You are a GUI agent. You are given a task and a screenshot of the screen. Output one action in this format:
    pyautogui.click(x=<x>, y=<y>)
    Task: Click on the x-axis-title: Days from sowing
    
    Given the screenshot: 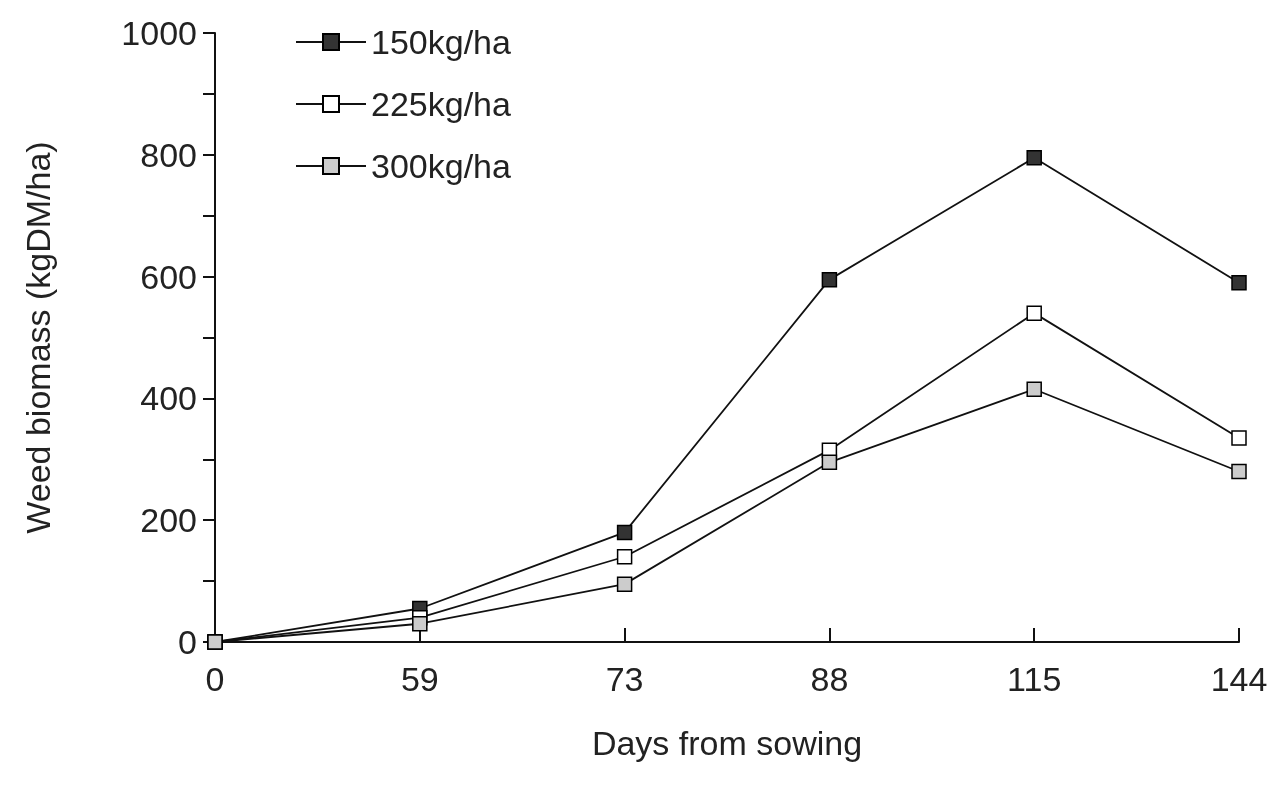 What is the action you would take?
    pyautogui.click(x=727, y=743)
    